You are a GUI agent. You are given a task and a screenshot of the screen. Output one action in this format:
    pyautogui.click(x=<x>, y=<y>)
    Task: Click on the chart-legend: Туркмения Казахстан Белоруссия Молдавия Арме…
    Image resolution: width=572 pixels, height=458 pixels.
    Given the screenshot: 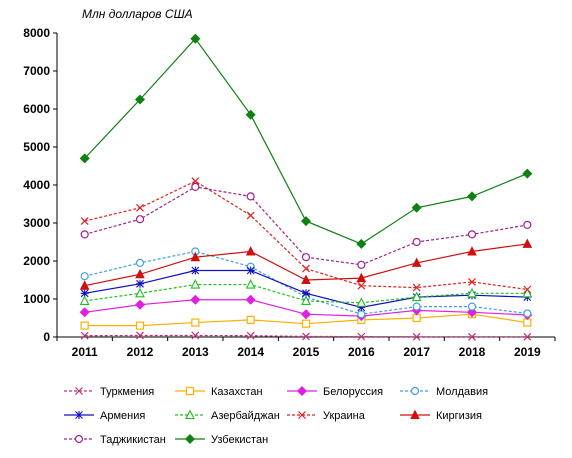 What is the action you would take?
    pyautogui.click(x=276, y=415)
    